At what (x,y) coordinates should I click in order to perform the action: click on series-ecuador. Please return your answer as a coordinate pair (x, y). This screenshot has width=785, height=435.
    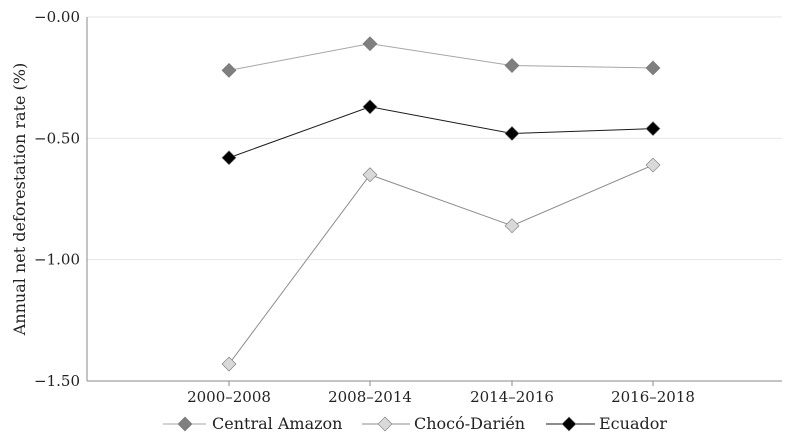
    Looking at the image, I should click on (441, 132).